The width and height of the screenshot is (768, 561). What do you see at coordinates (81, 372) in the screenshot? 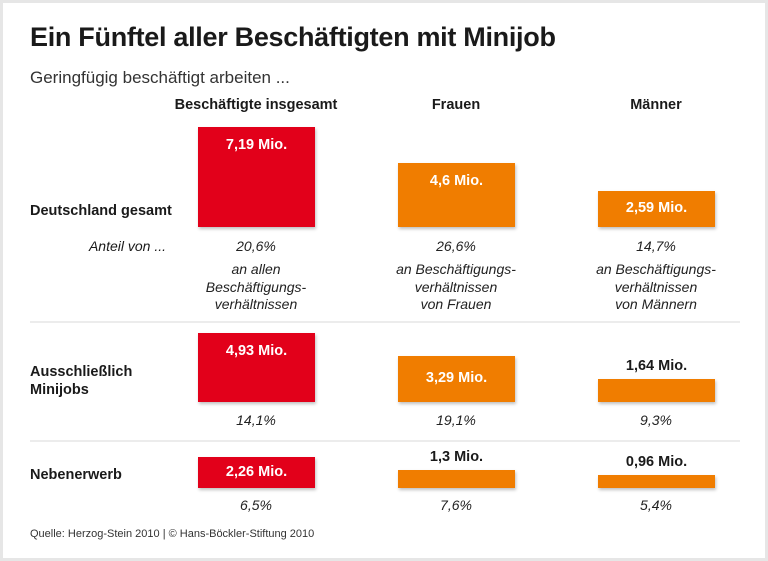
I see `row-label-minijobs-line1: Ausschließlich` at bounding box center [81, 372].